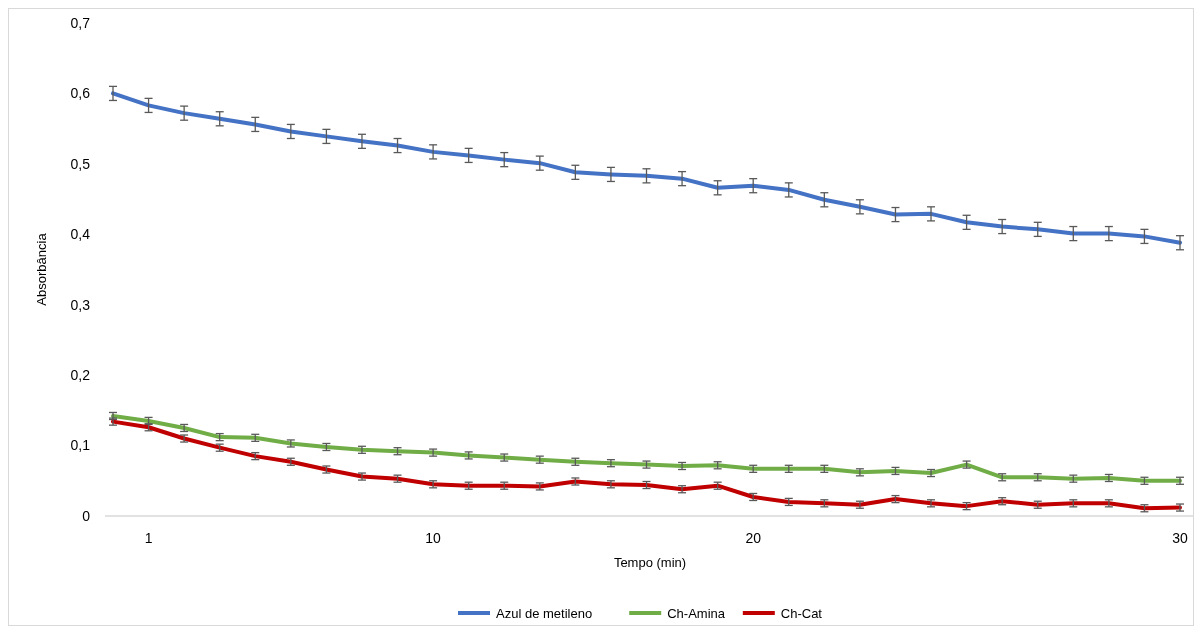 The height and width of the screenshot is (634, 1202). What do you see at coordinates (41, 269) in the screenshot?
I see `y-axis-title: Absorbância` at bounding box center [41, 269].